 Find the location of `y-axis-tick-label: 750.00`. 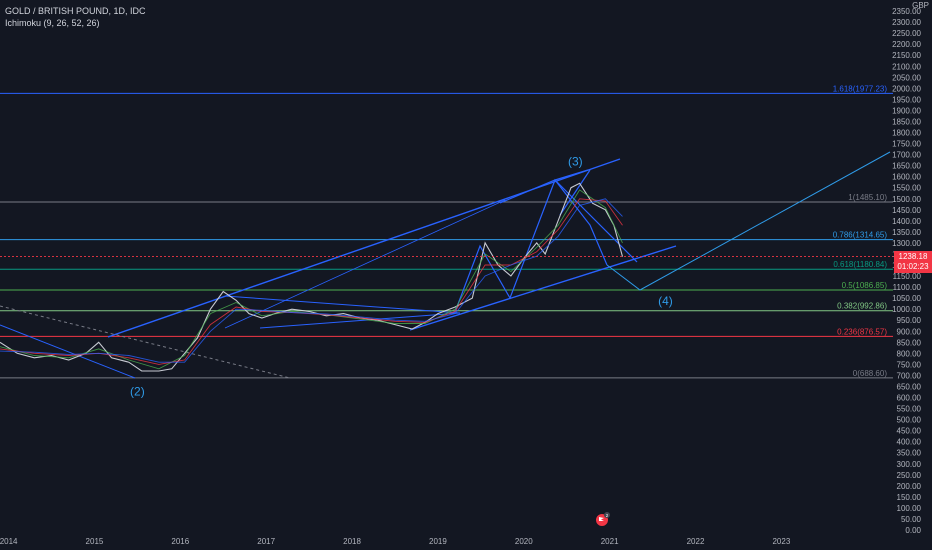

y-axis-tick-label: 750.00 is located at coordinates (909, 364).